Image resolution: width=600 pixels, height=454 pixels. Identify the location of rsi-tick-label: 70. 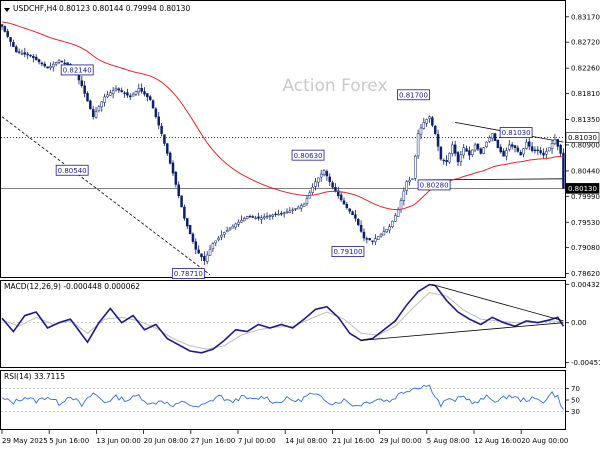
(575, 389).